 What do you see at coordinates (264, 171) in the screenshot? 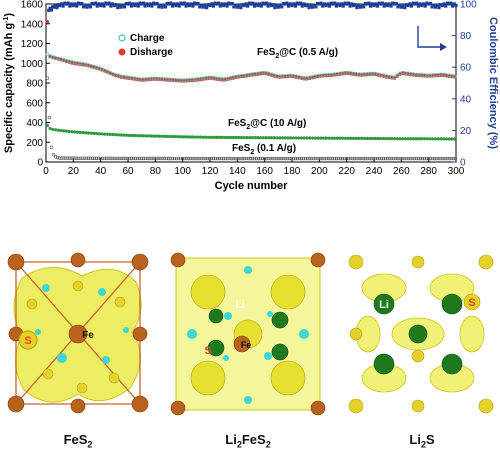
I see `x-tick-label: 160` at bounding box center [264, 171].